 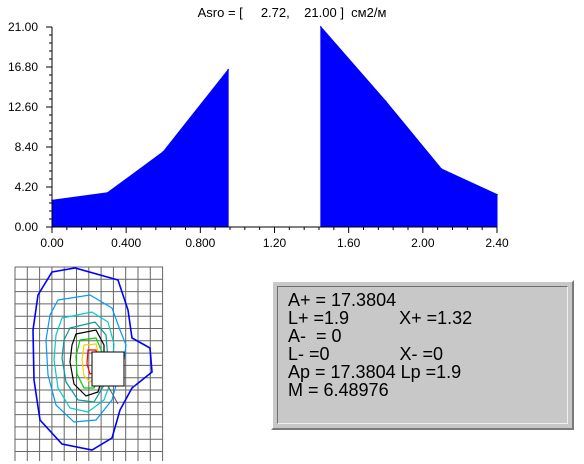 I want to click on y-tick-label: 12.60, so click(x=23, y=107).